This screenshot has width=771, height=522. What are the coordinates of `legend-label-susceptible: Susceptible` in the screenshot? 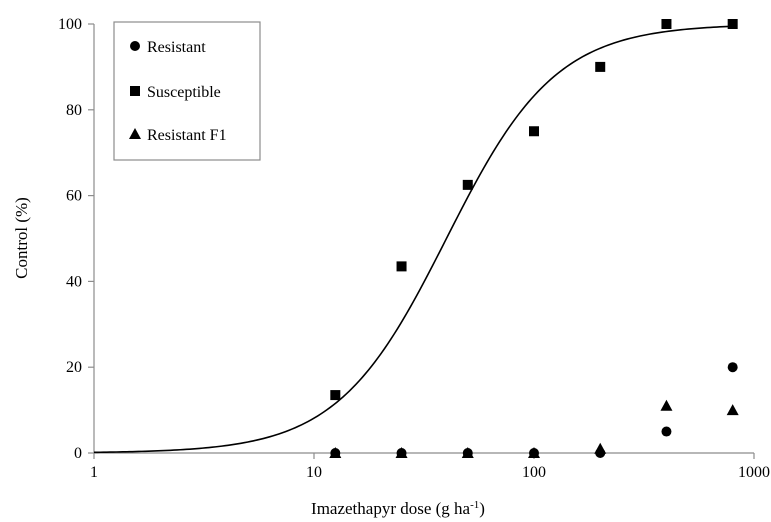 It's located at (184, 92).